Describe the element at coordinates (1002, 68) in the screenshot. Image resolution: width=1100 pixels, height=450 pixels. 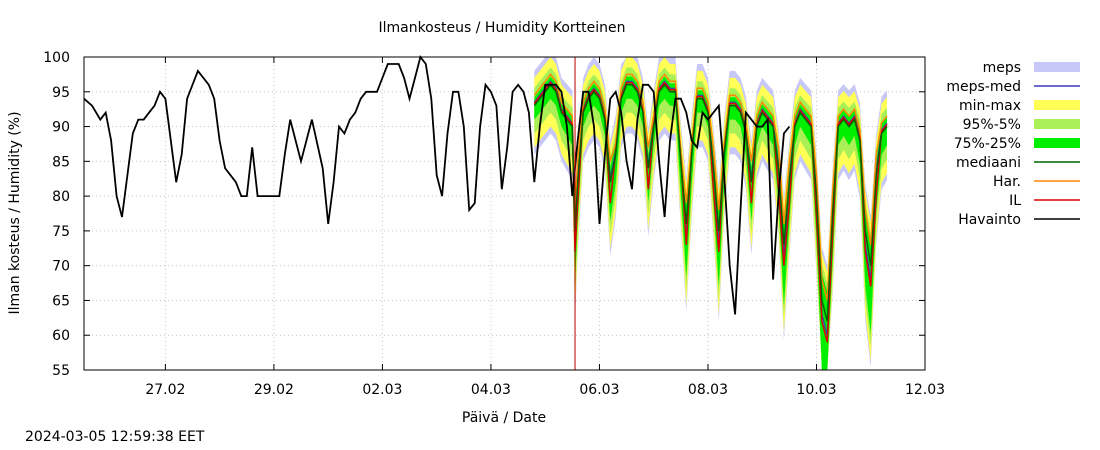
I see `legend-label: meps` at that location.